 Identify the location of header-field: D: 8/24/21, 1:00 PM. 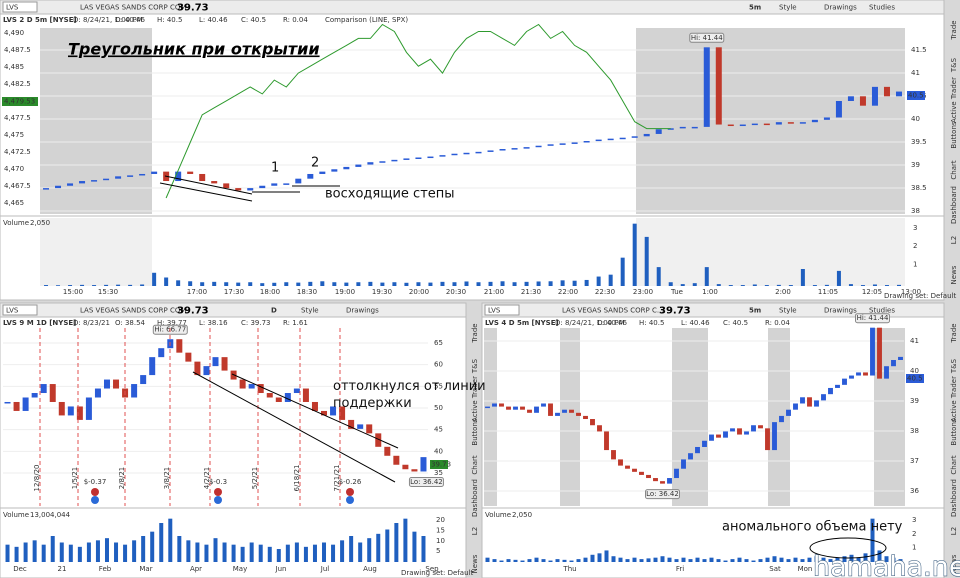
(590, 323).